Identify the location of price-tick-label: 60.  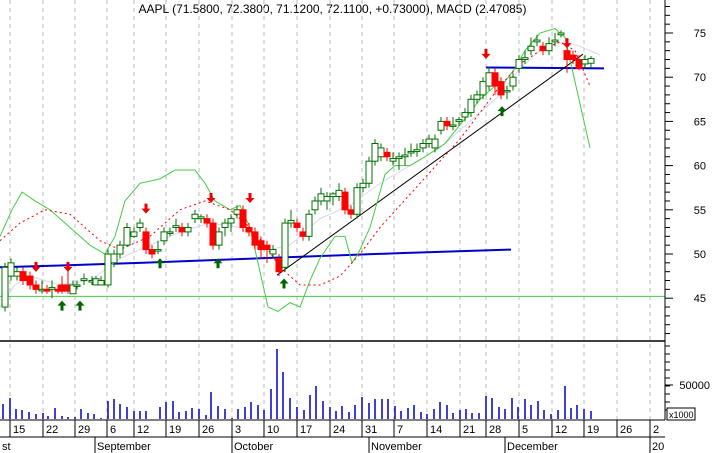
(700, 167).